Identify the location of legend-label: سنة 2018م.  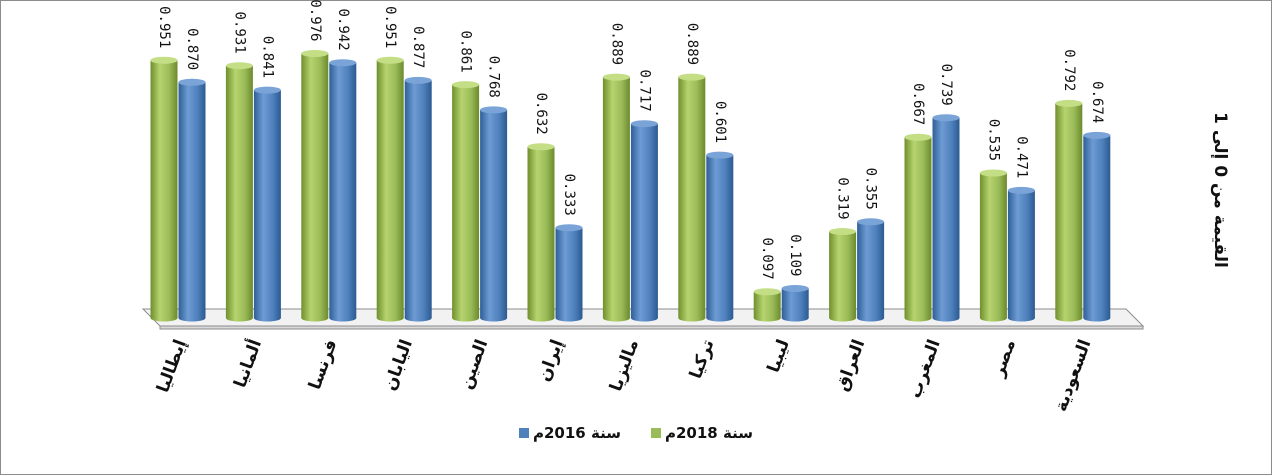
(709, 433).